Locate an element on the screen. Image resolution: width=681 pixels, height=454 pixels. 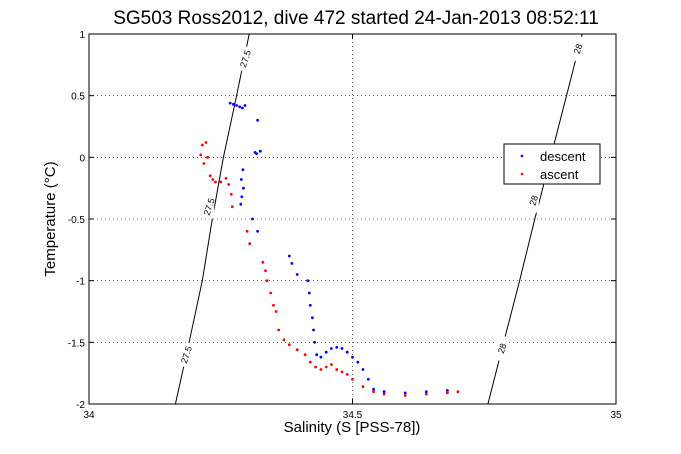
y-tick-label: -0.5 is located at coordinates (77, 220).